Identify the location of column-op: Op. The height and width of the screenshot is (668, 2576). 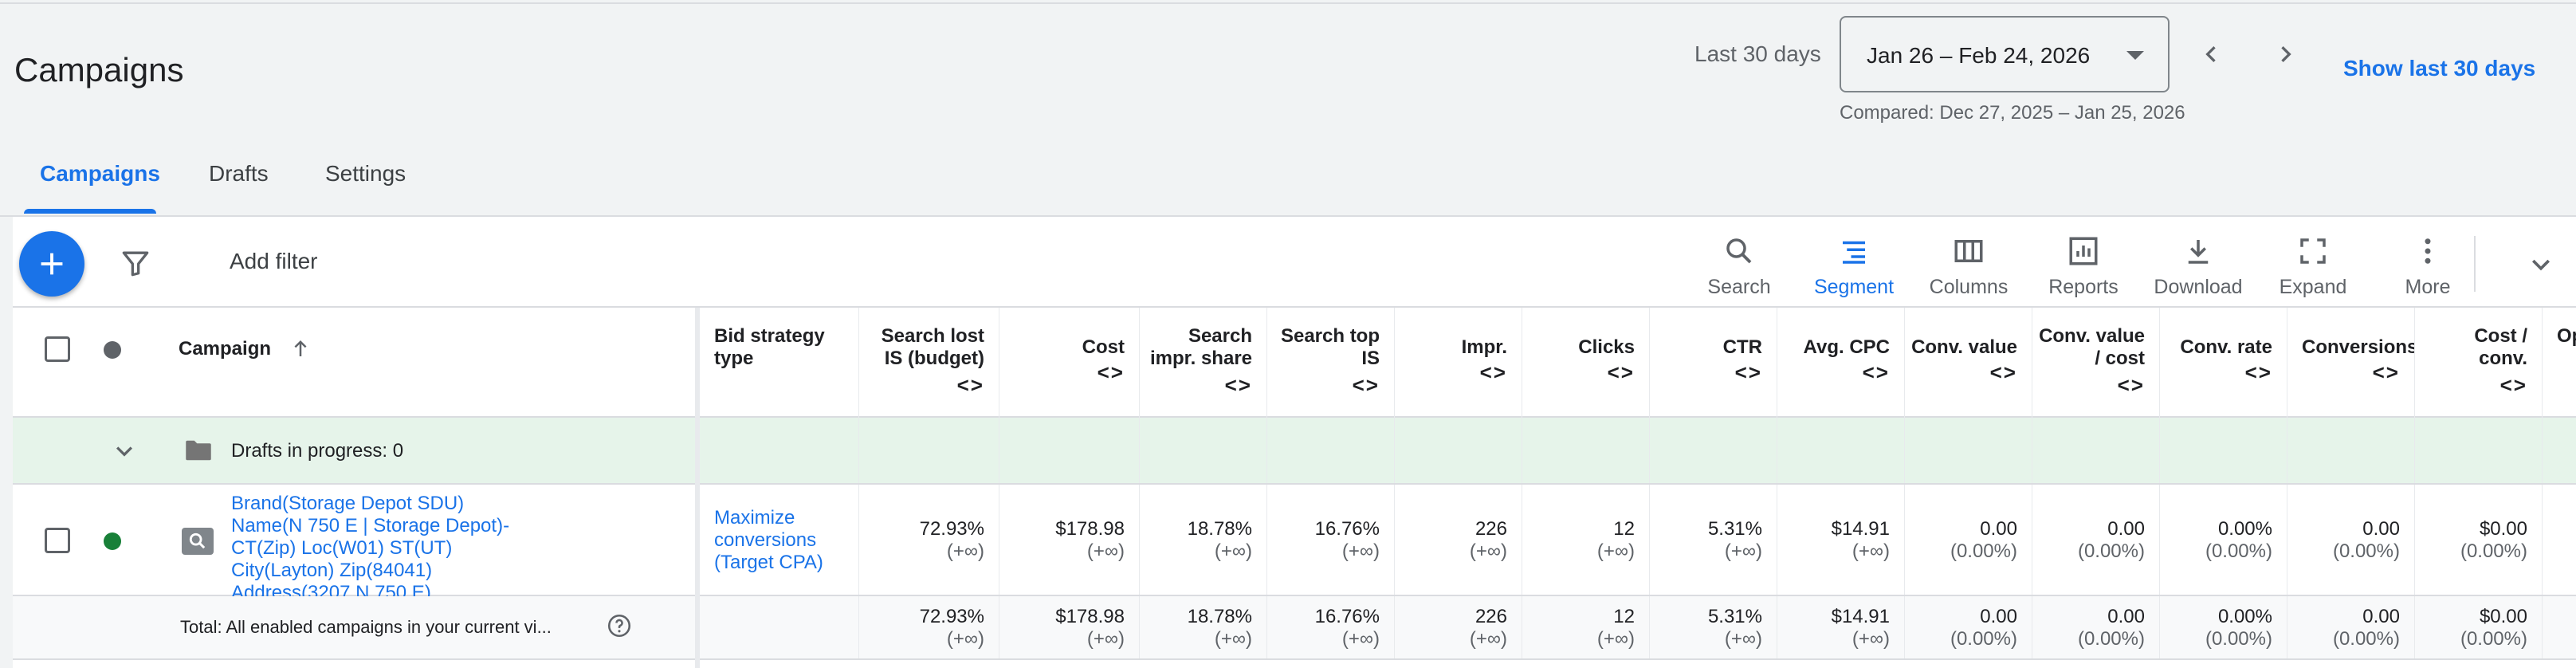
(2559, 363).